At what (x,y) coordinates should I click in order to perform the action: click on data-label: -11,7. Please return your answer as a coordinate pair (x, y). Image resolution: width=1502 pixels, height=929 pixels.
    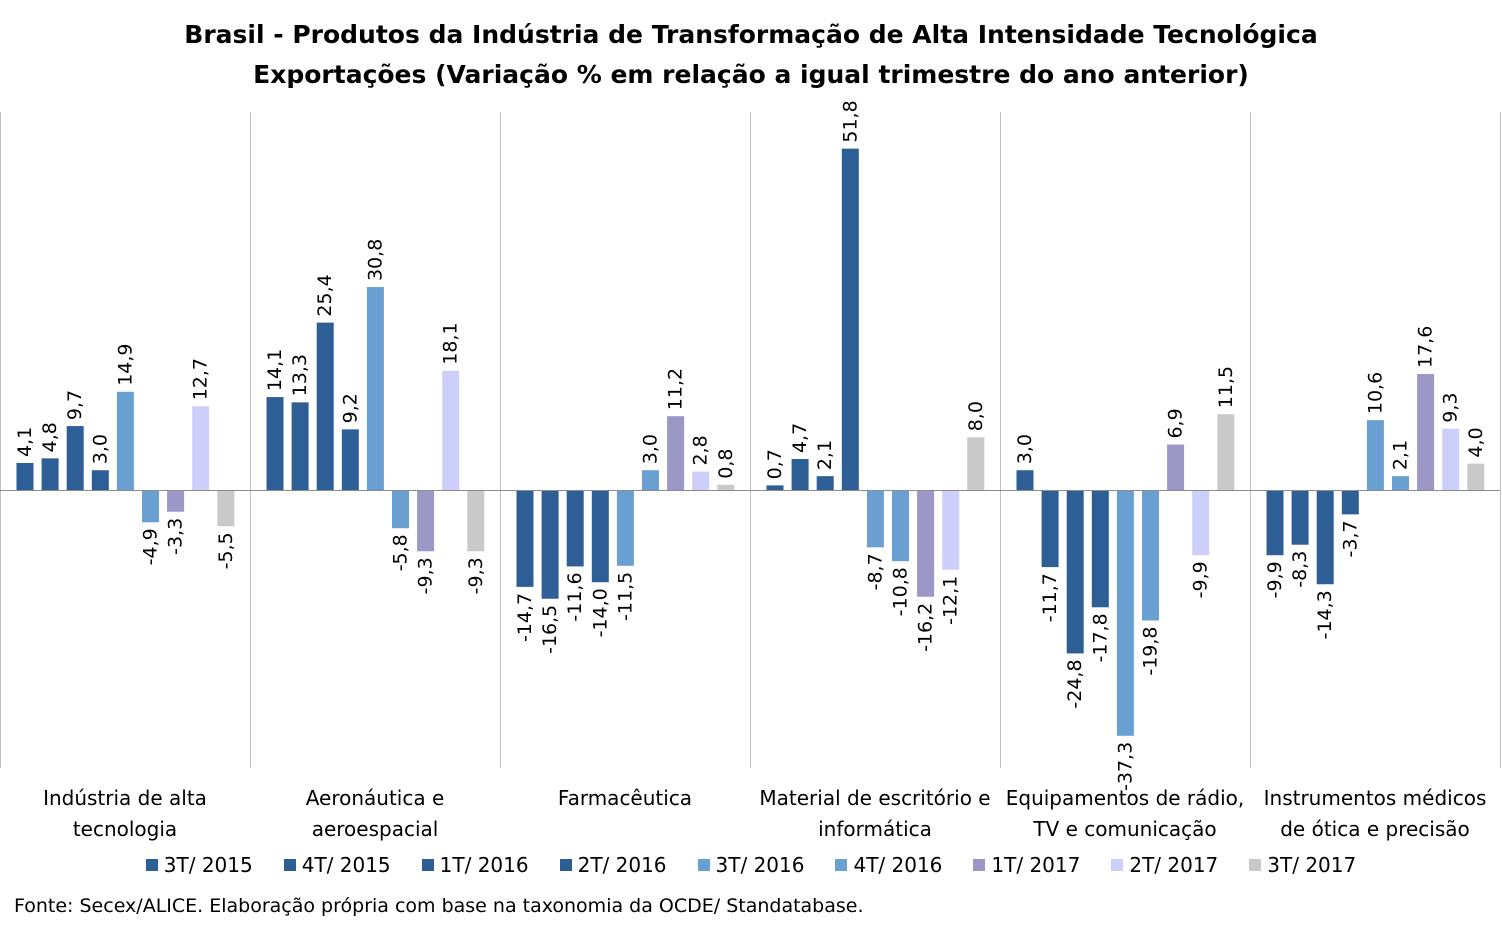
    Looking at the image, I should click on (1050, 597).